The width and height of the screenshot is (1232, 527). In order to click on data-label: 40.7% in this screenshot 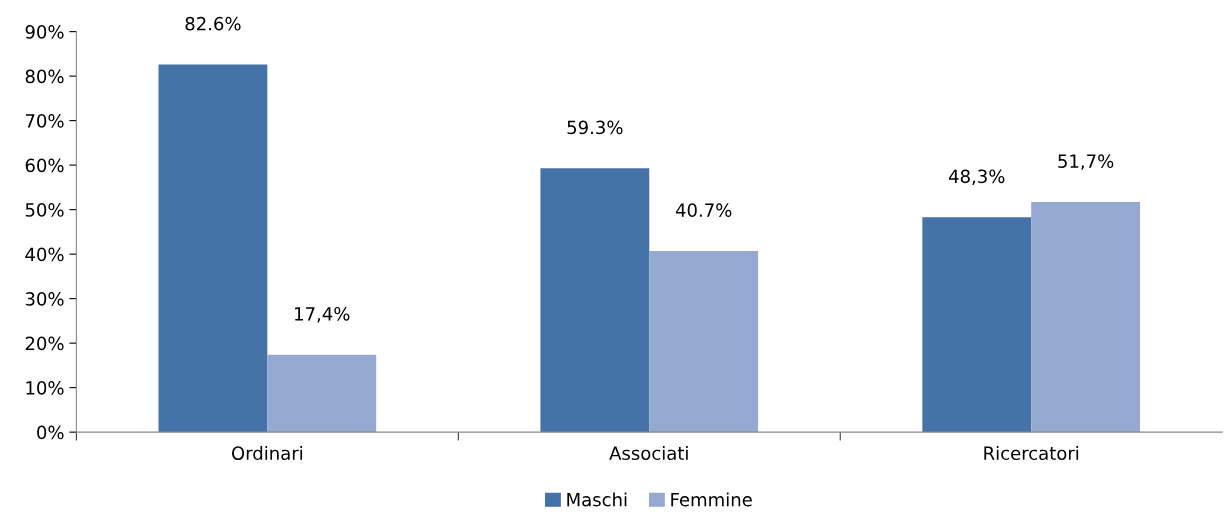, I will do `click(703, 210)`.